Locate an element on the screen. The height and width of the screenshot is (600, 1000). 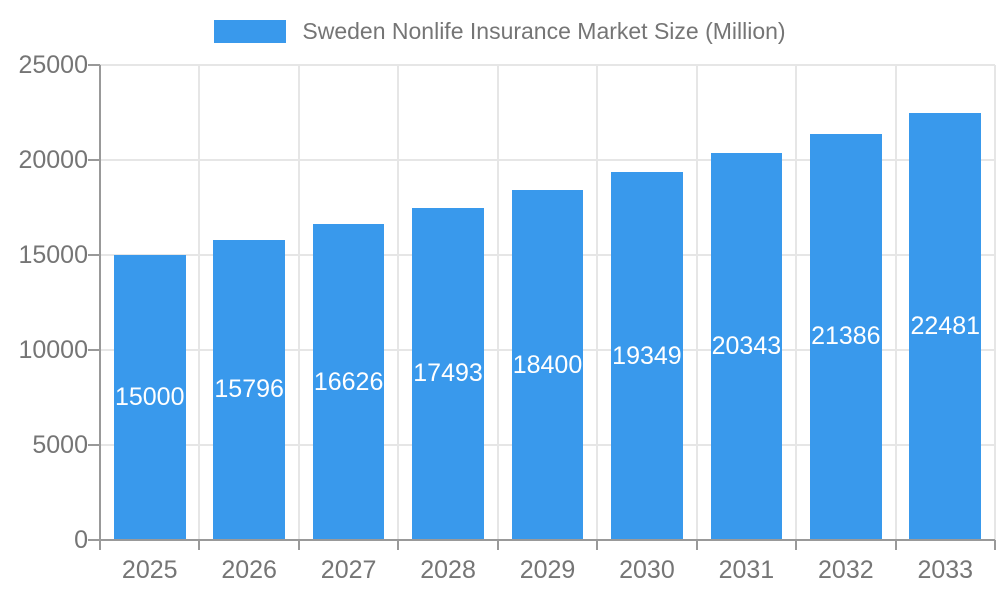
bar-2033: 22481 is located at coordinates (945, 326).